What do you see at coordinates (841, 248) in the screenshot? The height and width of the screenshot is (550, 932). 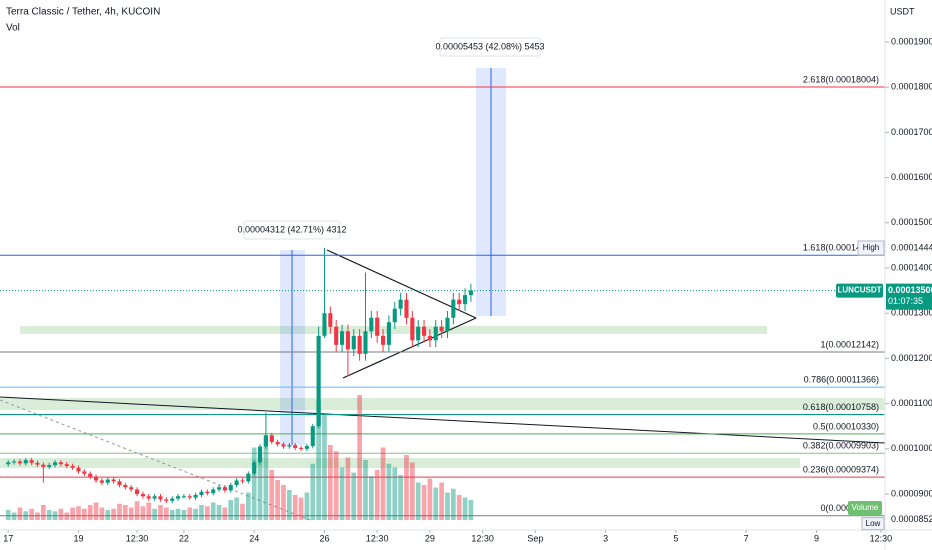 I see `fib-label: 1.618(0.00014281)` at bounding box center [841, 248].